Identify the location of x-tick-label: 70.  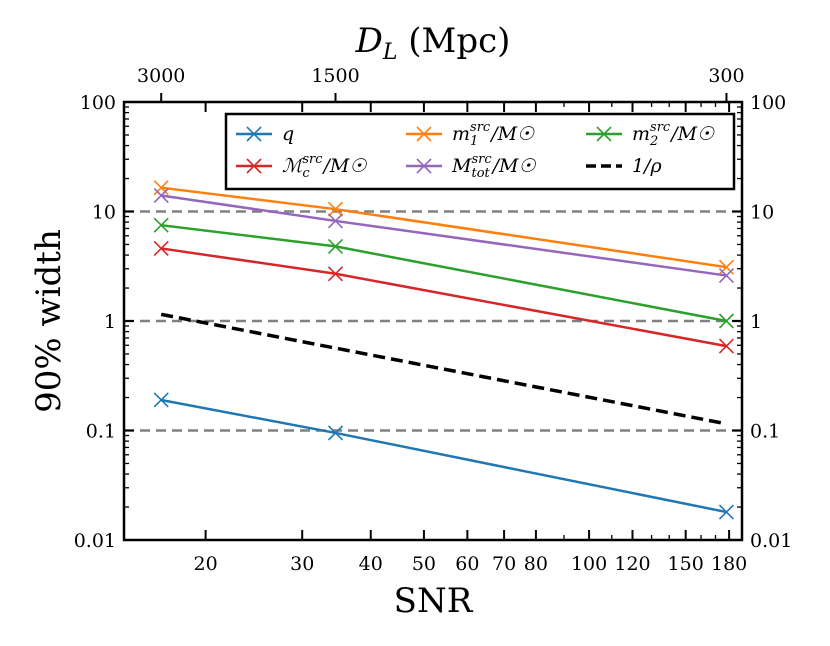
(504, 564).